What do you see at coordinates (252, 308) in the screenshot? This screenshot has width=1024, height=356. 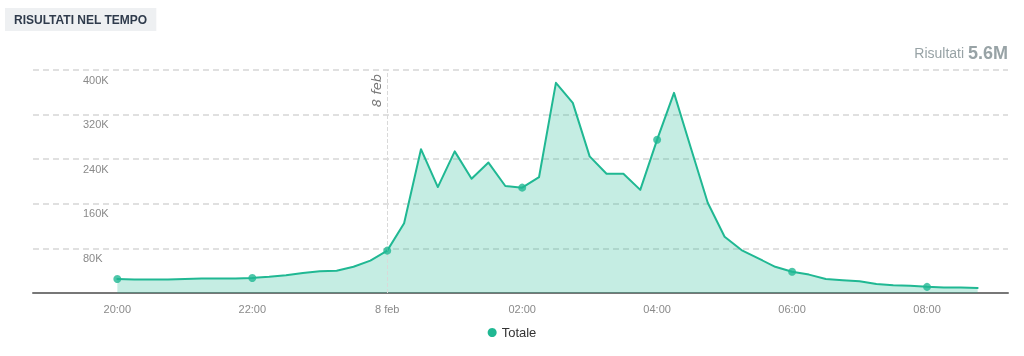 I see `x-tick-label: 22:00` at bounding box center [252, 308].